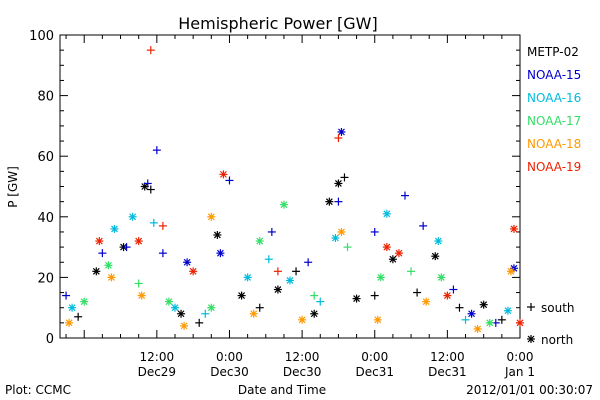  I want to click on legend-entry: NOAA-18, so click(554, 144).